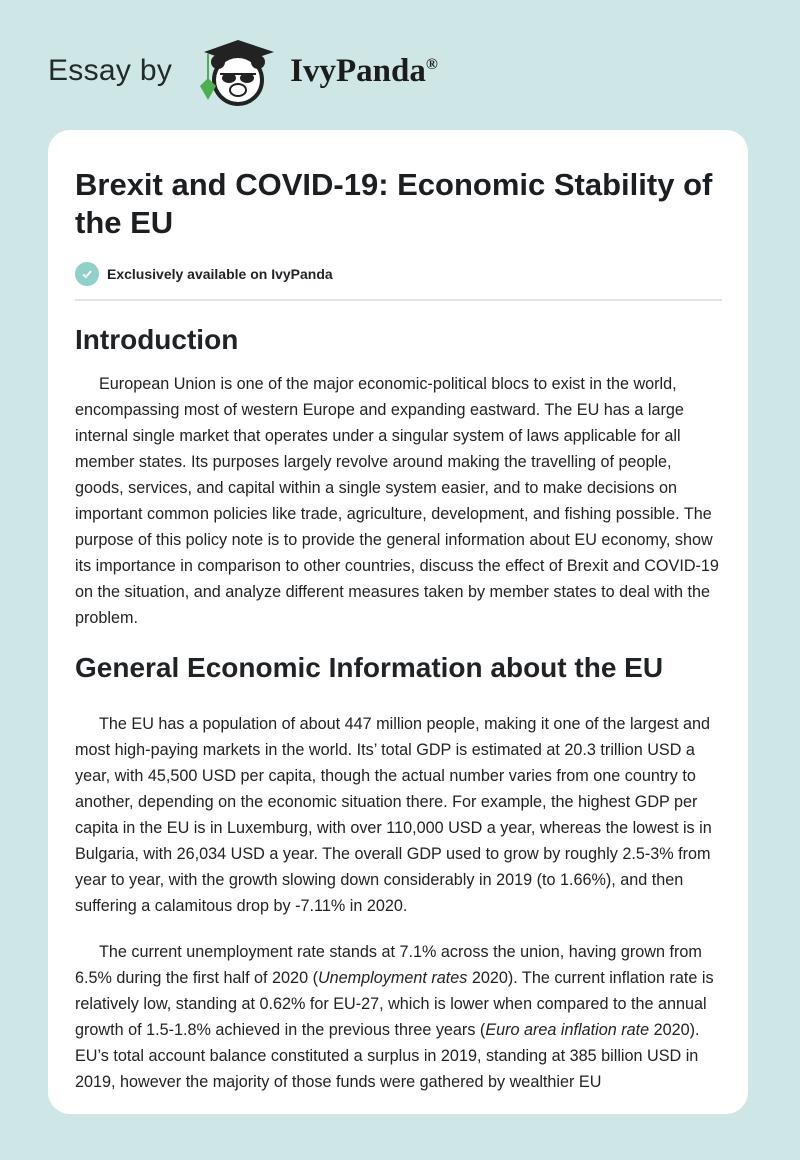  Describe the element at coordinates (87, 274) in the screenshot. I see `check-icon` at that location.